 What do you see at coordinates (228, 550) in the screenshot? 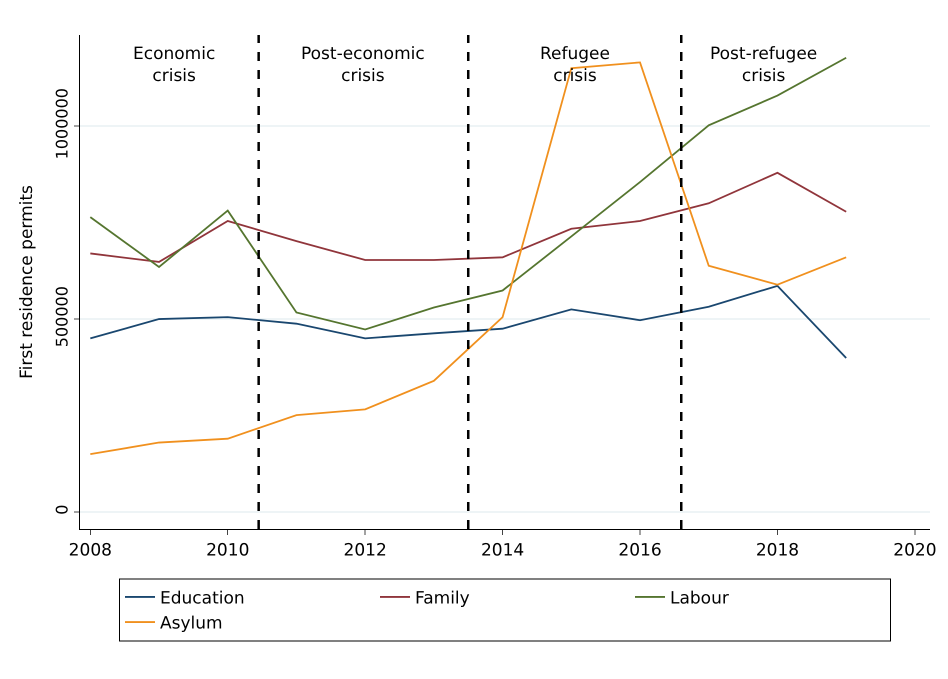
I see `x-tick-label: 2010` at bounding box center [228, 550].